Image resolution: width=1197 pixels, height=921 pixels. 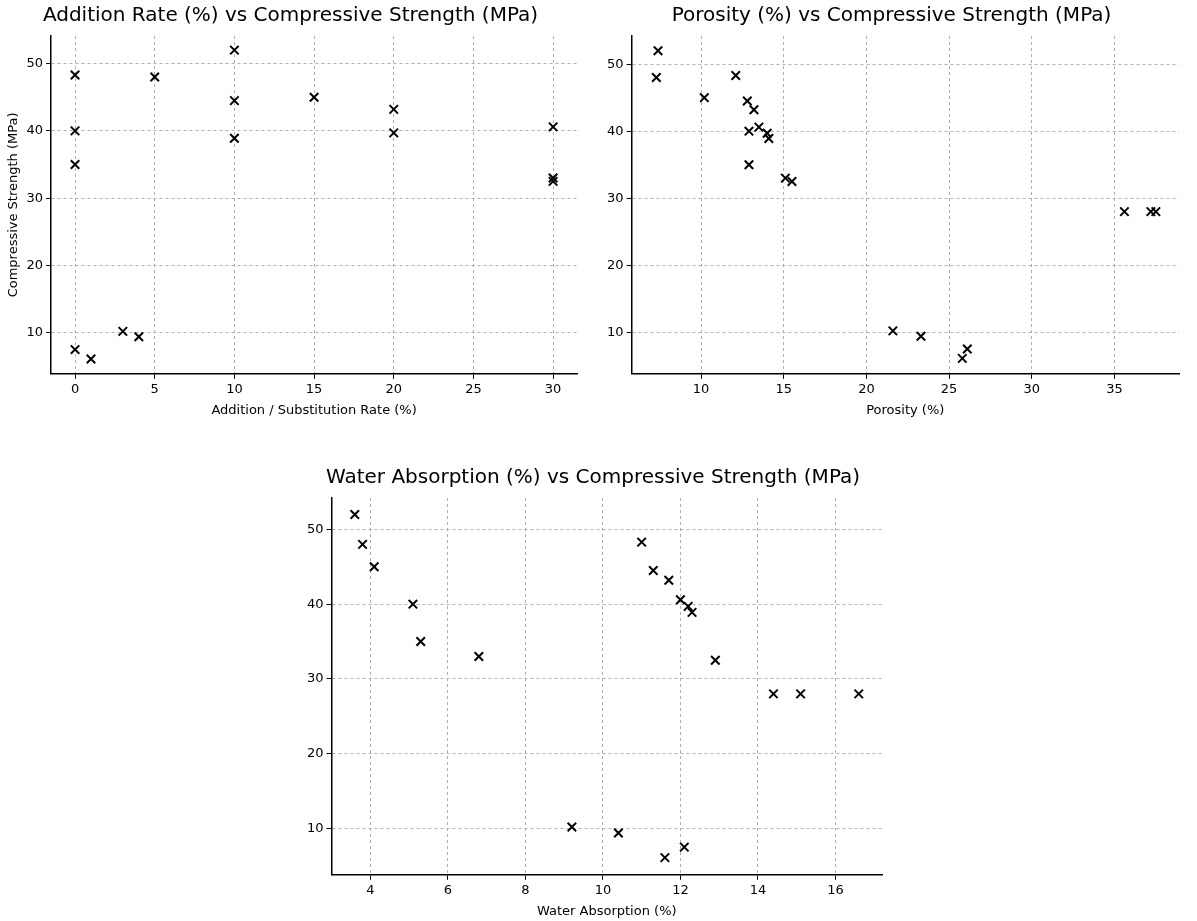 I want to click on x-axis-title: Addition / Substitution Rate (%), so click(x=314, y=409).